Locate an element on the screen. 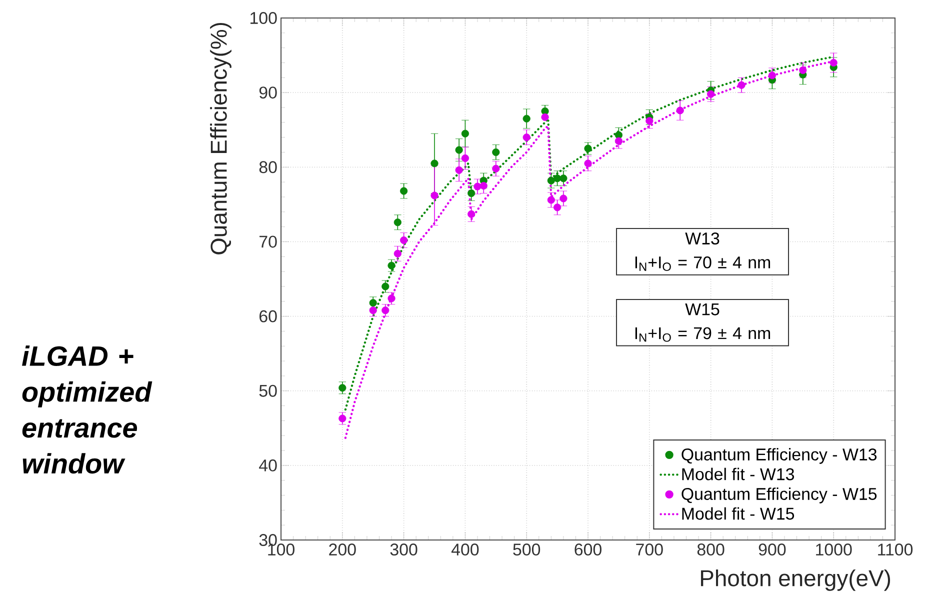  legend-label: Quantum Efficiency - W13 is located at coordinates (779, 456).